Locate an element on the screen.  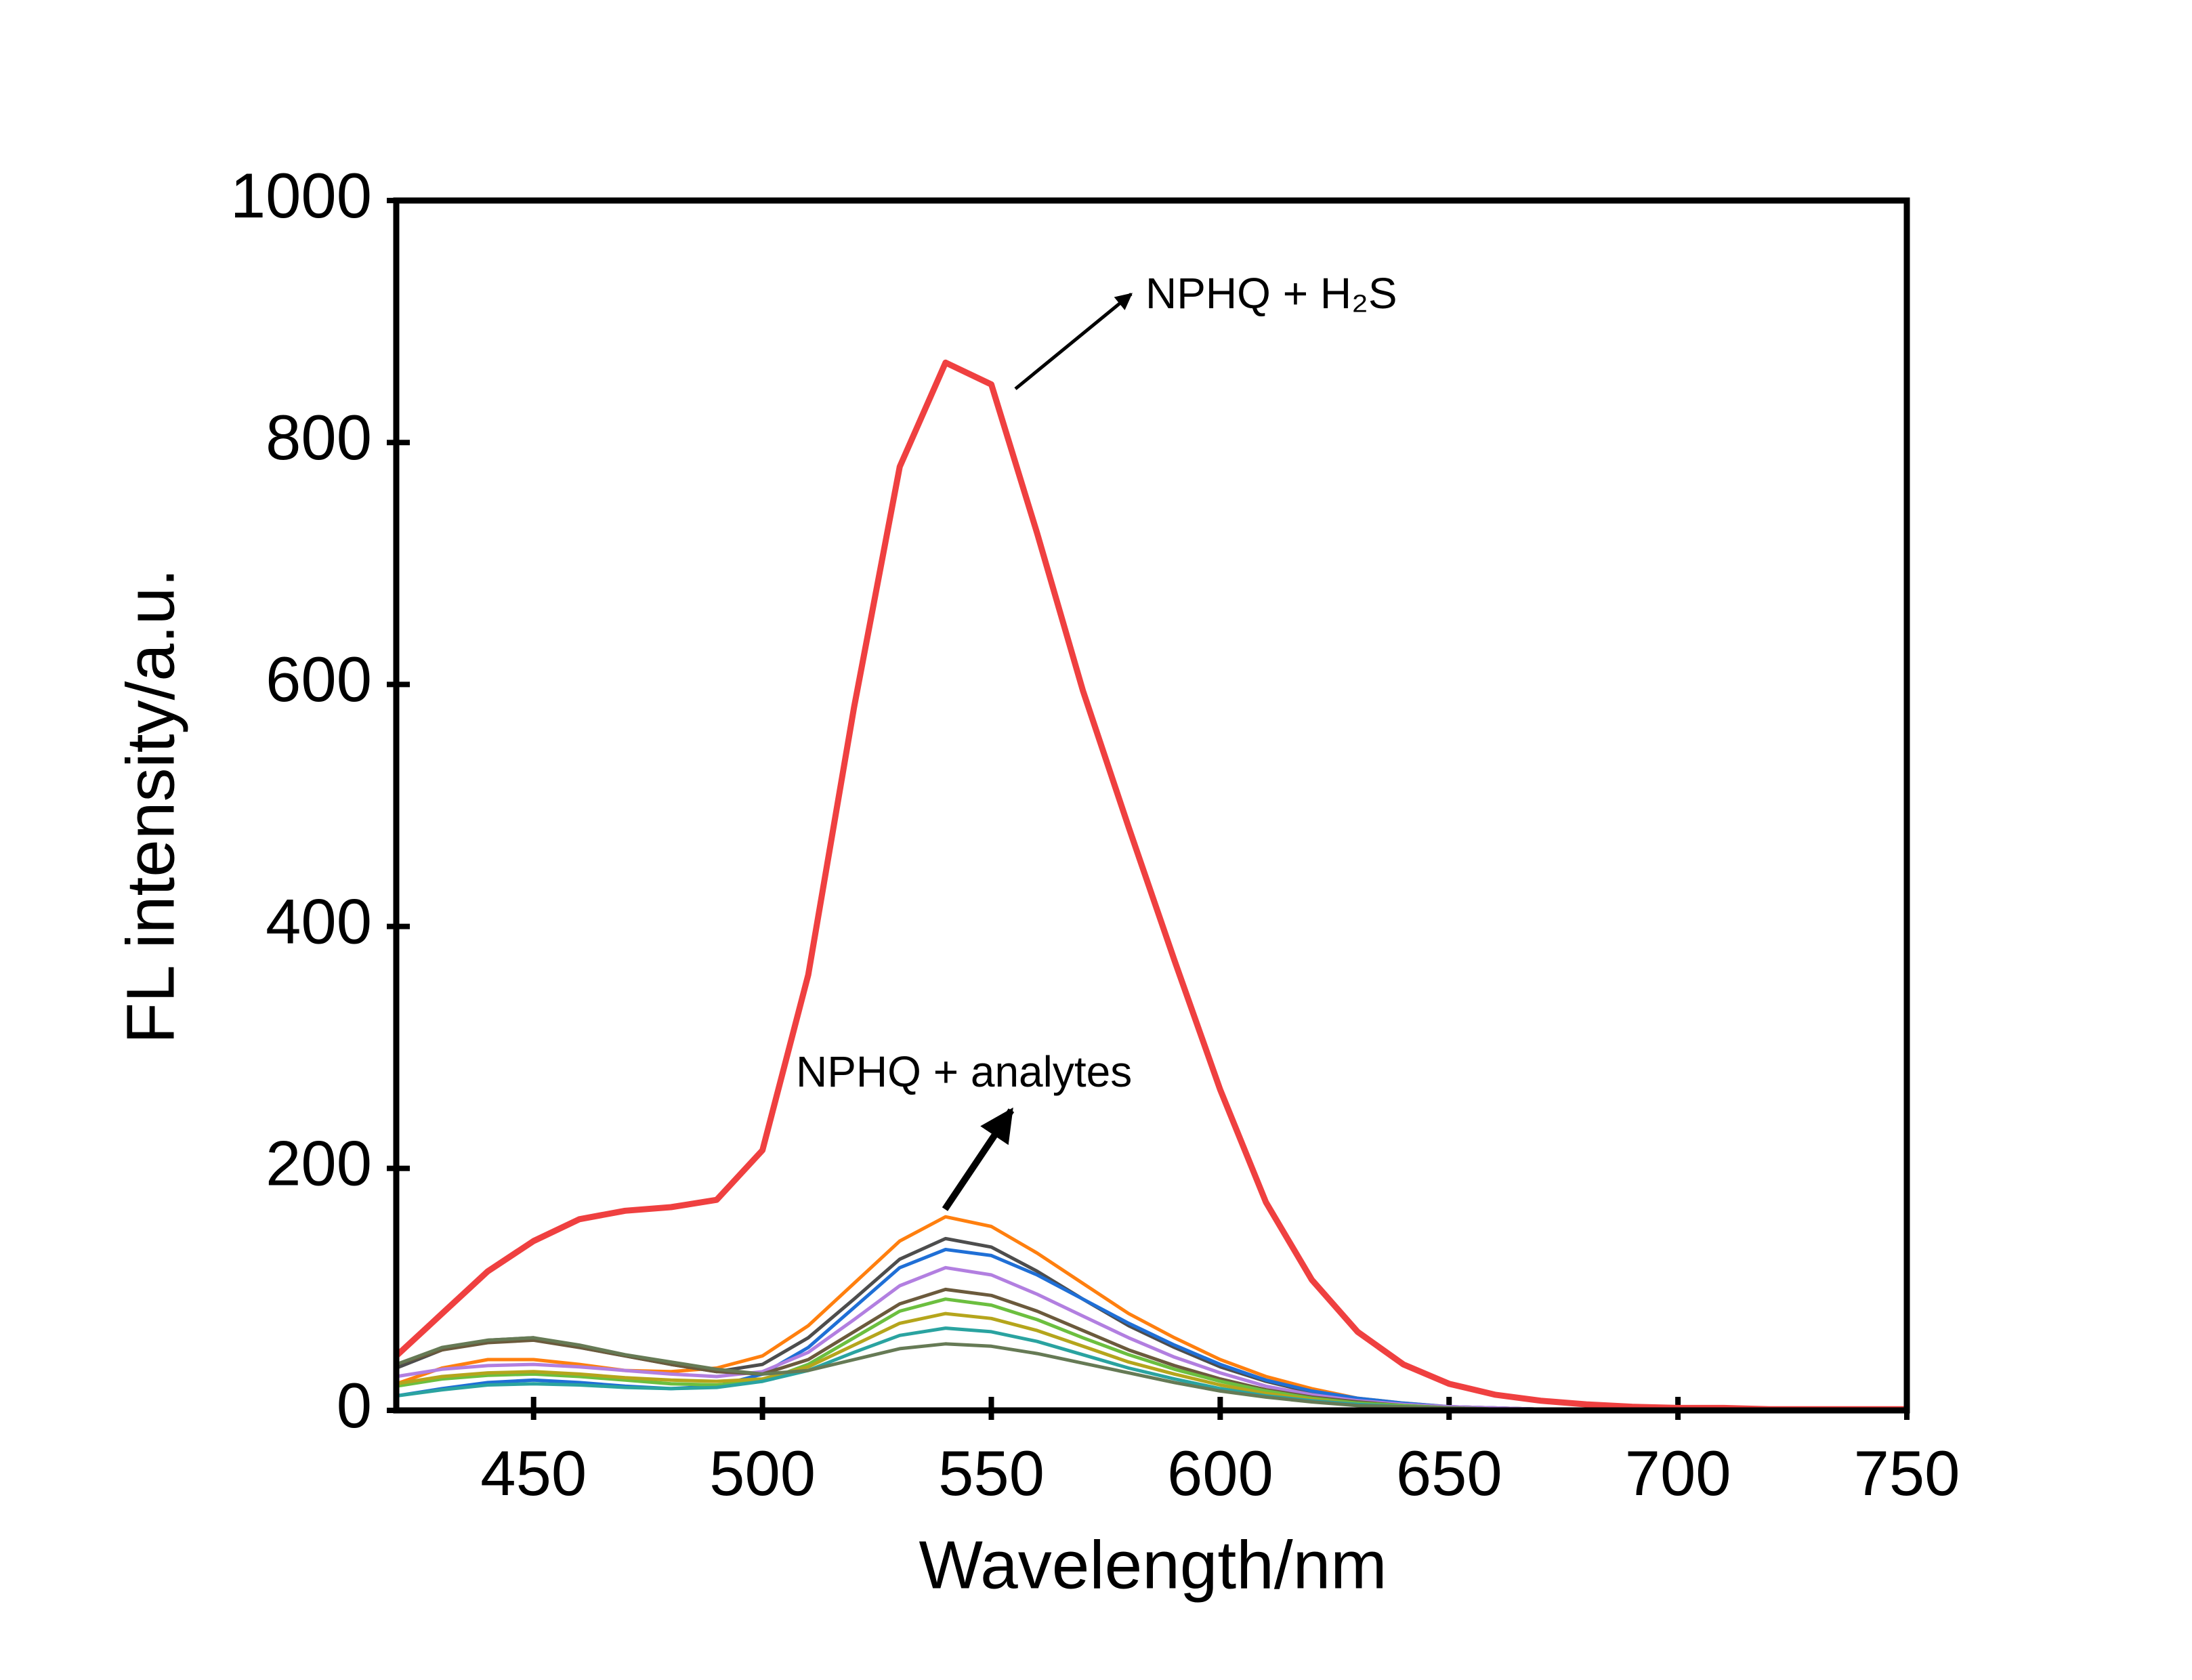
annotation: NPHQ + H₂S is located at coordinates (1271, 293).